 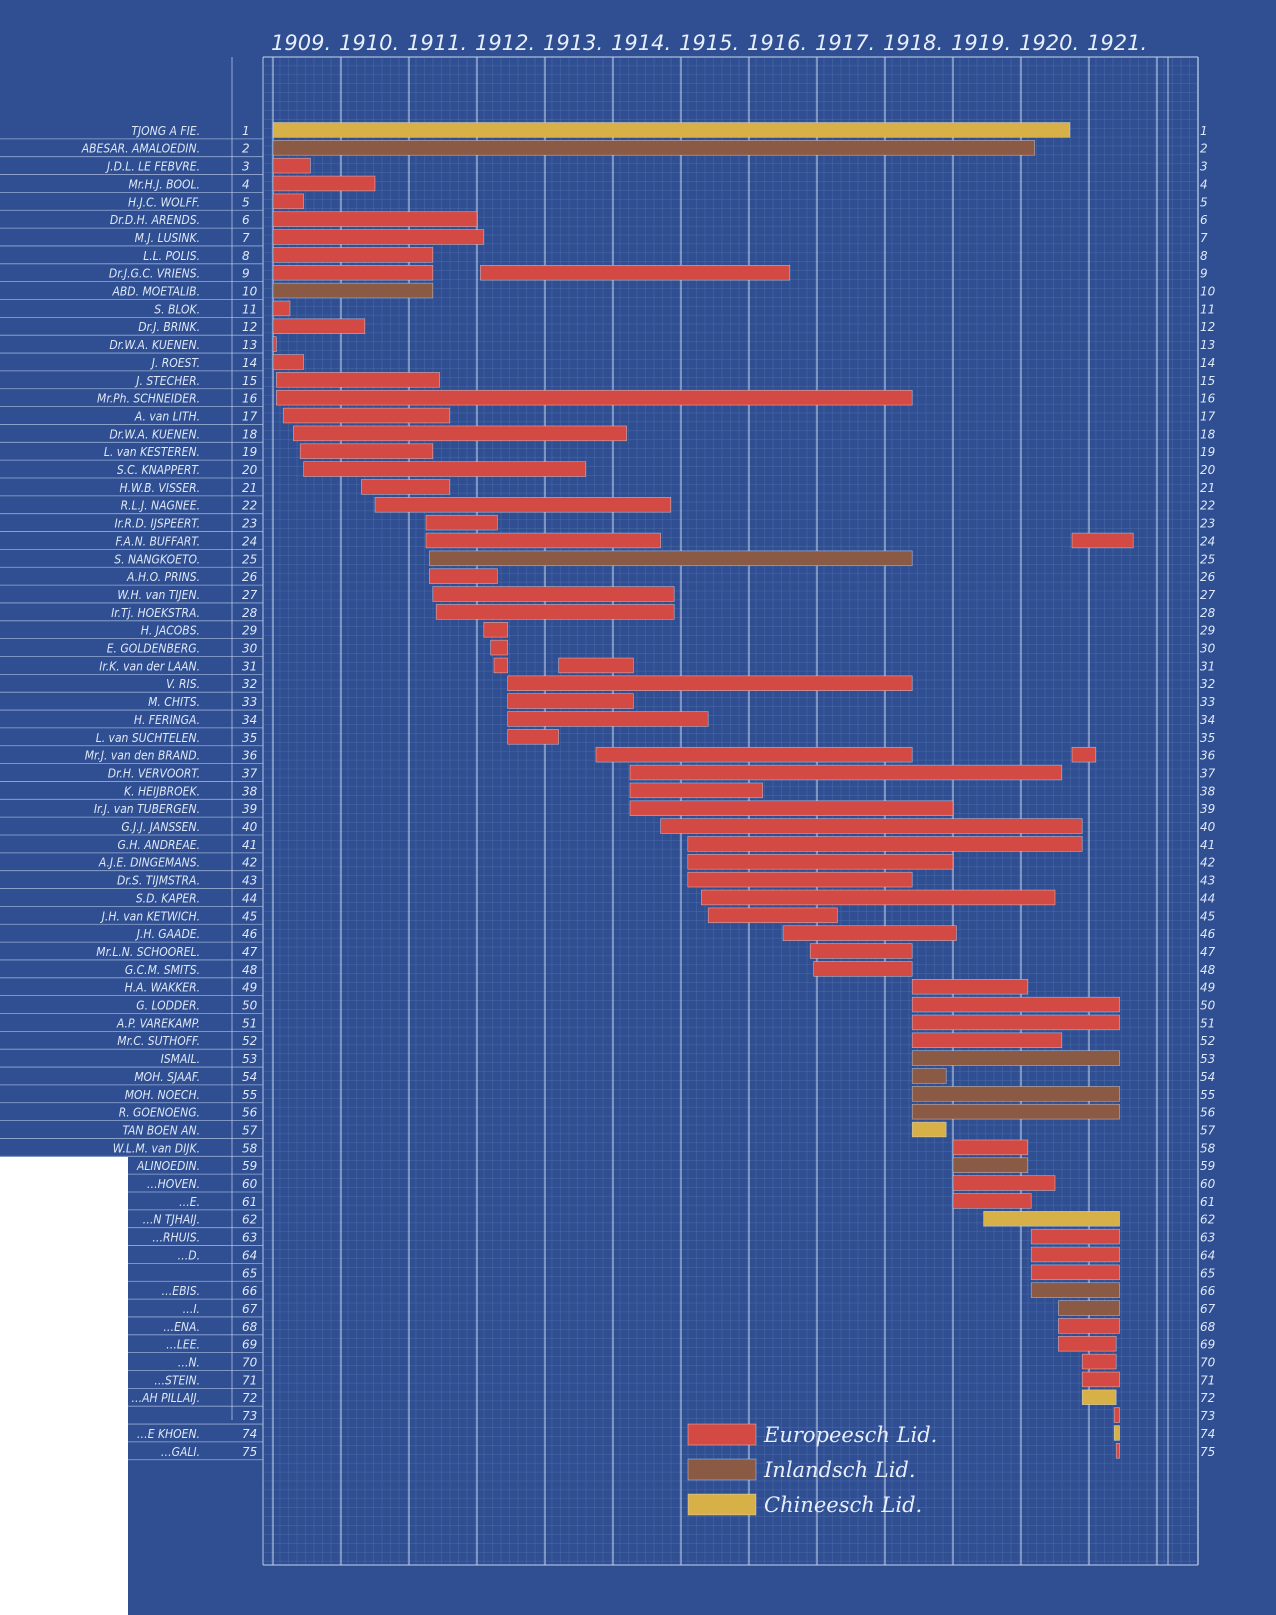 I want to click on row-number-right: 67, so click(x=1208, y=1309).